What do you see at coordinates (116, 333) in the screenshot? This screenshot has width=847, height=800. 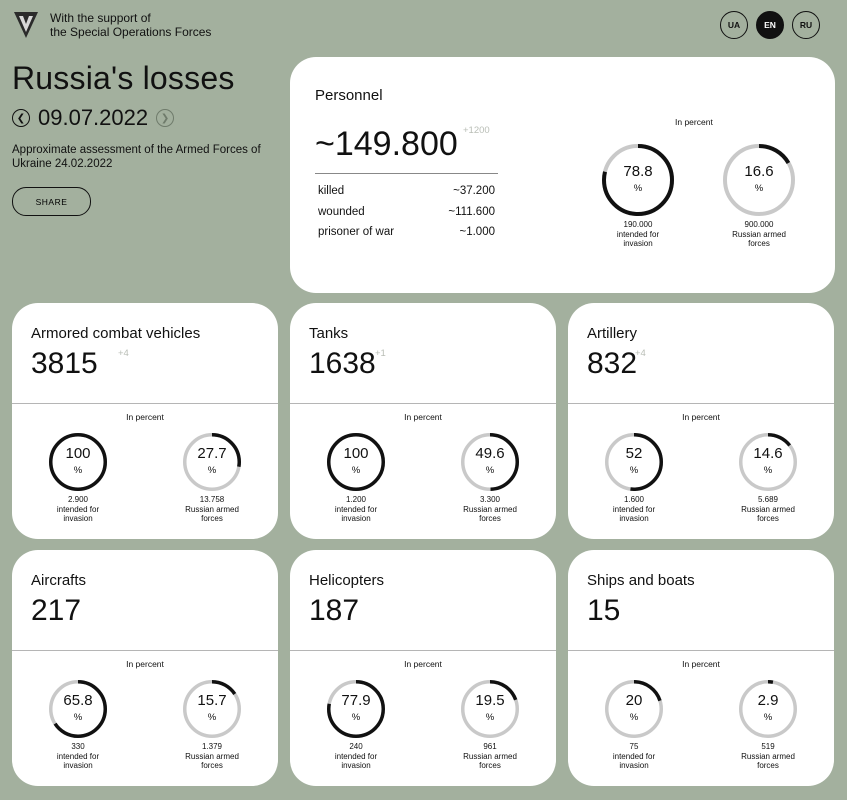 I see `category-label: Armored combat vehicles` at bounding box center [116, 333].